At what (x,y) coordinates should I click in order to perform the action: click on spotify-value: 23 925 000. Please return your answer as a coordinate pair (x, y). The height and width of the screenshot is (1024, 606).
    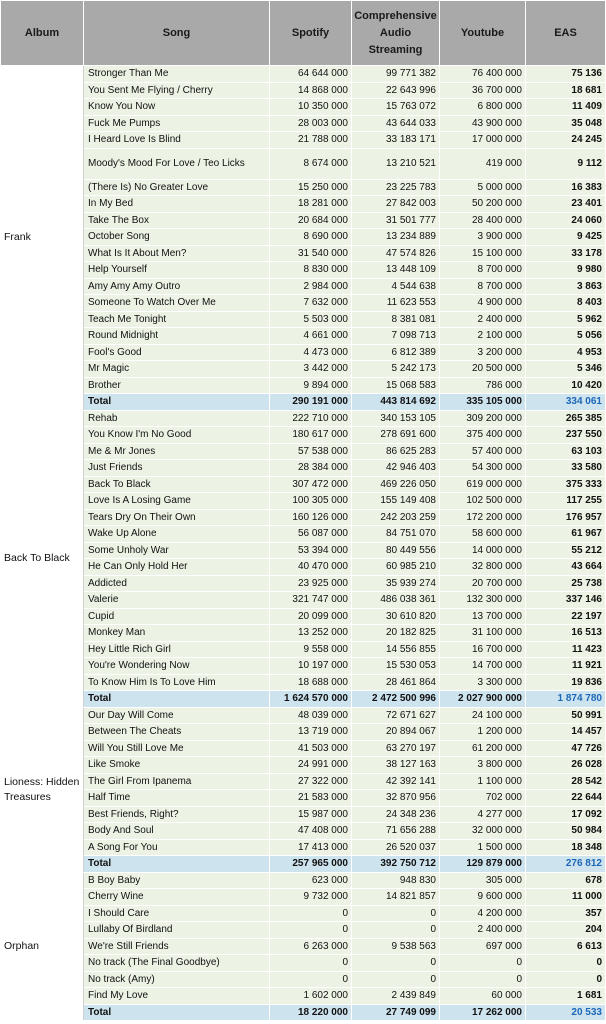
    Looking at the image, I should click on (310, 583).